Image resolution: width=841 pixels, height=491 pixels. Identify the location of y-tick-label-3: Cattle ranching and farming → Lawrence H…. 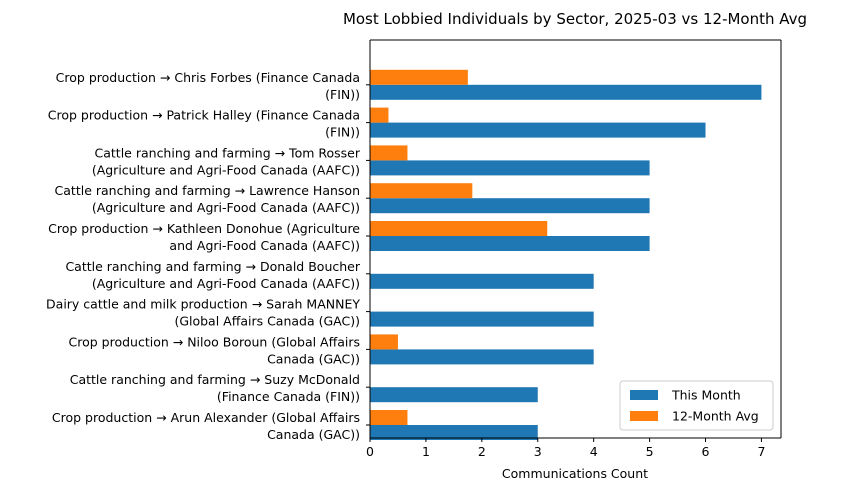
(207, 199).